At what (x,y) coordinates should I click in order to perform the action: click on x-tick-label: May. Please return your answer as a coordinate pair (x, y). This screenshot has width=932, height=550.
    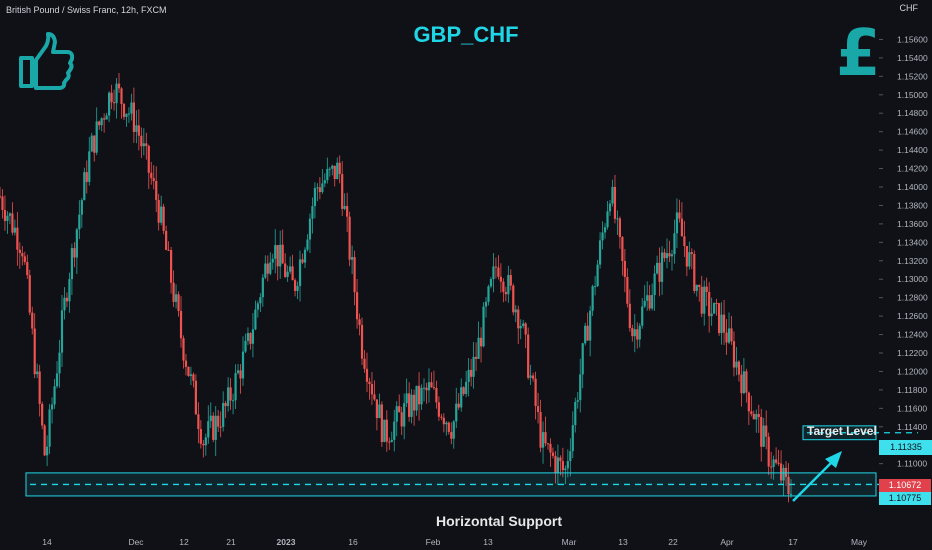
    Looking at the image, I should click on (859, 542).